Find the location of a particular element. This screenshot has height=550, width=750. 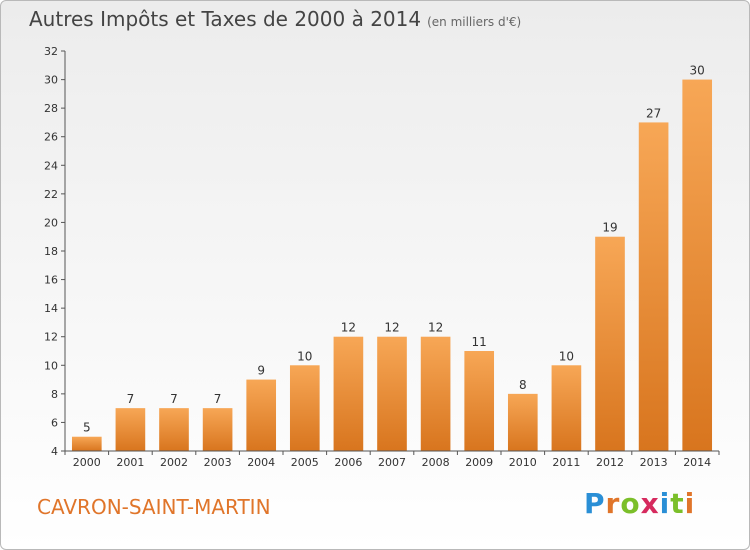

bar-2010 is located at coordinates (522, 422).